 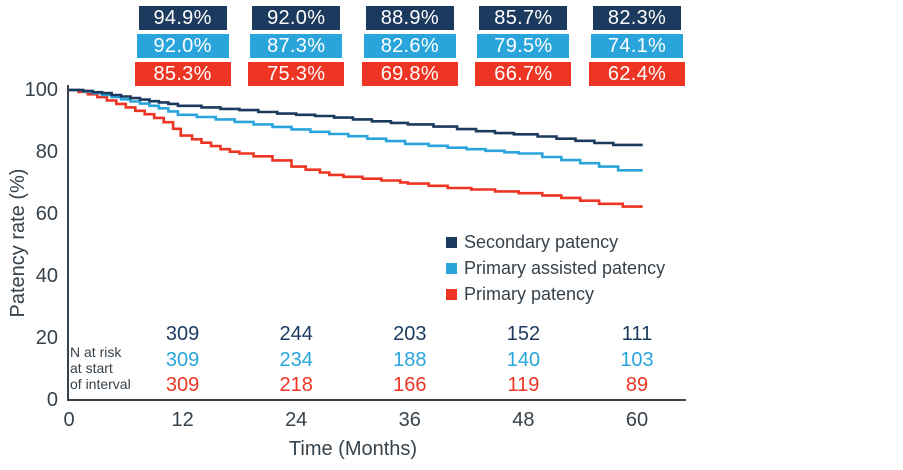 I want to click on legend-label: Secondary patency, so click(x=541, y=241).